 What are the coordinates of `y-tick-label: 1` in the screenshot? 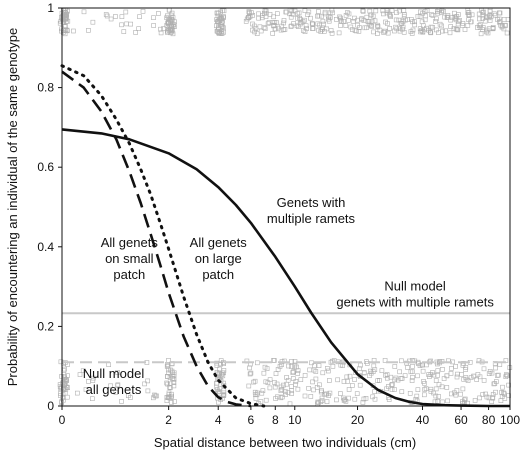 It's located at (50, 8).